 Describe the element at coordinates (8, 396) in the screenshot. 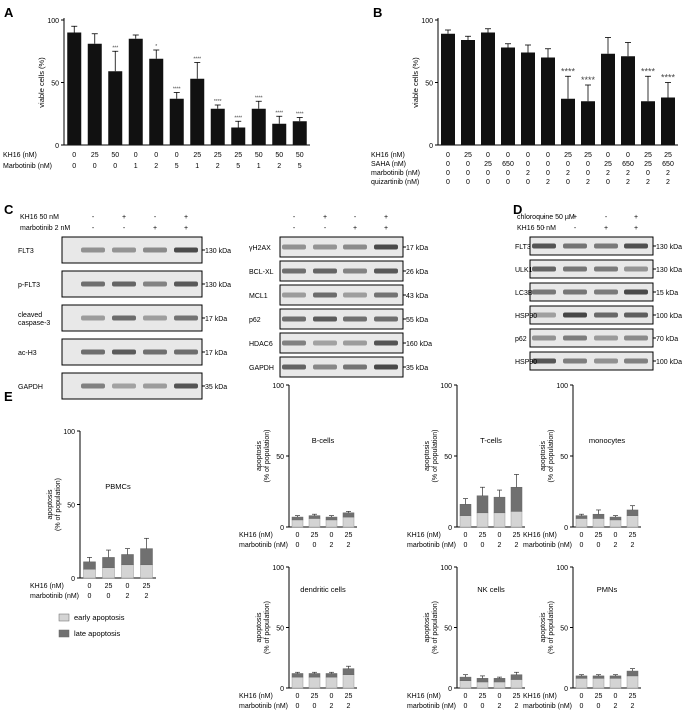

I see `panel-letter-e: E` at that location.